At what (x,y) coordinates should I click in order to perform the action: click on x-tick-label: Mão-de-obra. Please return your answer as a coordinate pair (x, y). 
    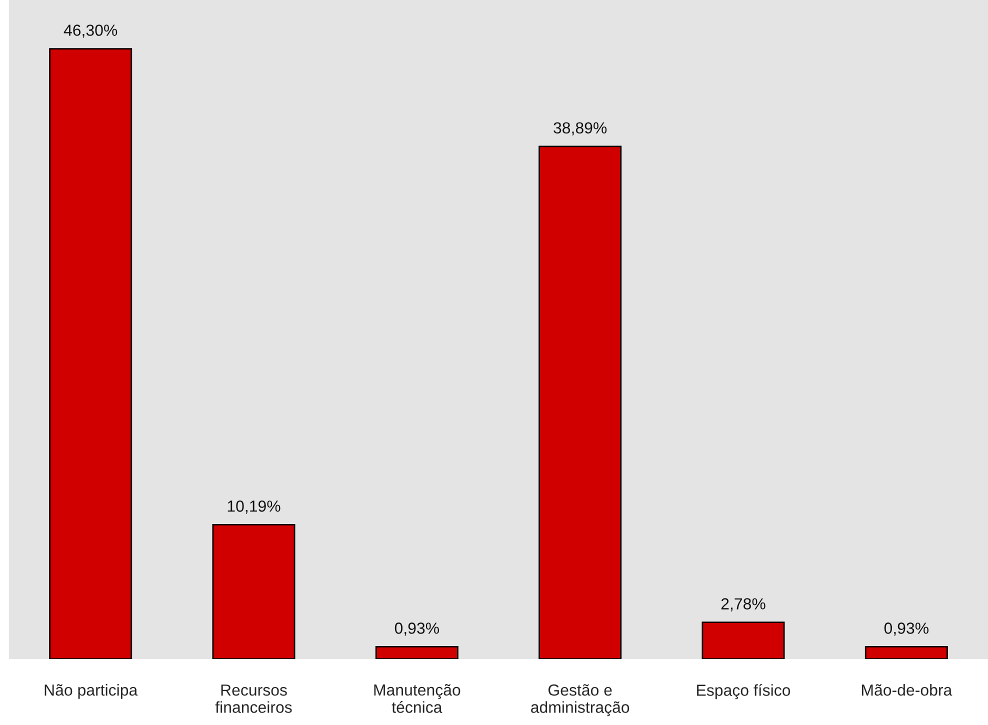
    Looking at the image, I should click on (907, 690).